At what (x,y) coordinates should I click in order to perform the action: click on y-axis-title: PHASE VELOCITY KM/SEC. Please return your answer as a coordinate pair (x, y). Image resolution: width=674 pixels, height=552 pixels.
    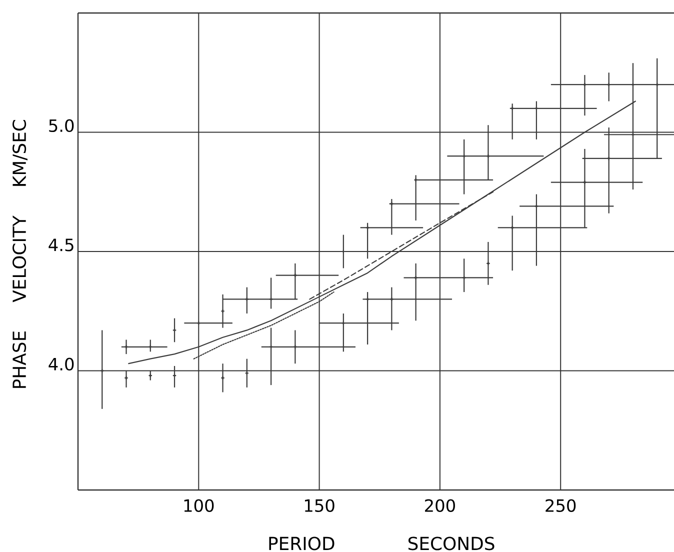
    Looking at the image, I should click on (20, 254).